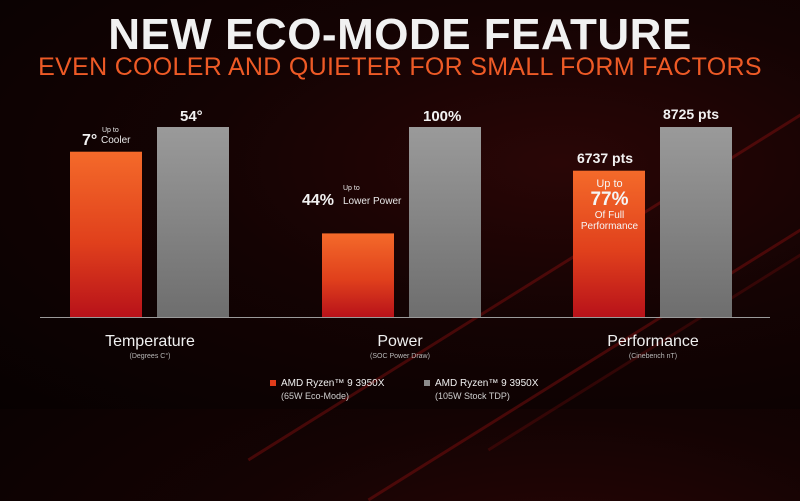 The height and width of the screenshot is (501, 800). What do you see at coordinates (605, 158) in the screenshot?
I see `perf-eco-value: 6737 pts` at bounding box center [605, 158].